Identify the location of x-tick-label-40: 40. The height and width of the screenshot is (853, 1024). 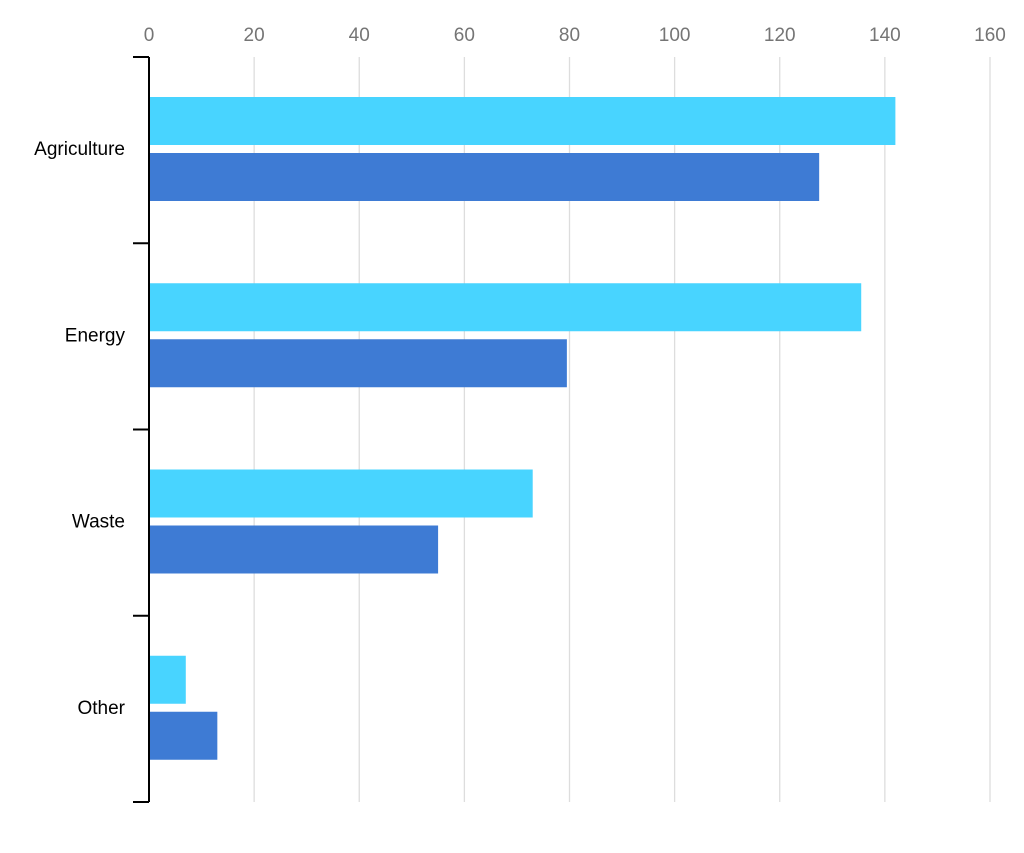
(359, 35).